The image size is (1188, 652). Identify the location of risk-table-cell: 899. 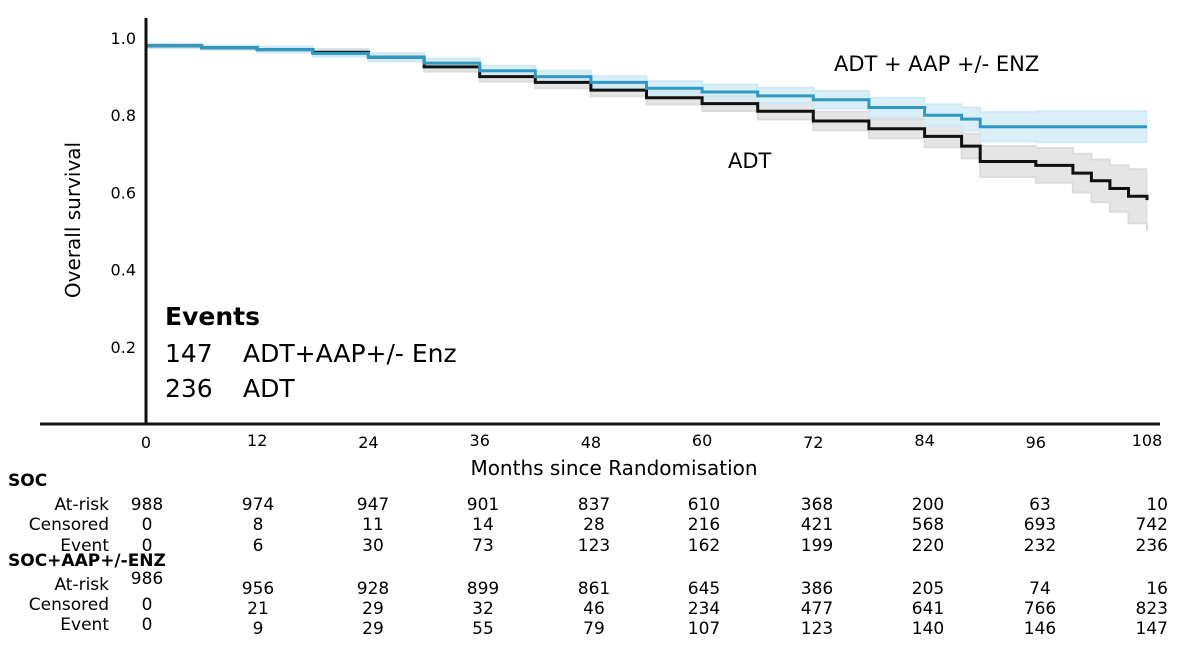
(483, 589).